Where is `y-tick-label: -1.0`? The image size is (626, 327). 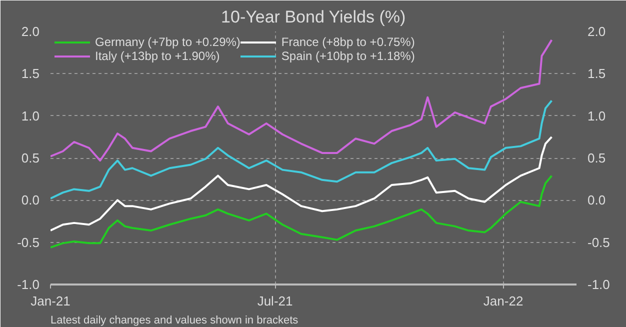
y-tick-label: -1.0 is located at coordinates (28, 284).